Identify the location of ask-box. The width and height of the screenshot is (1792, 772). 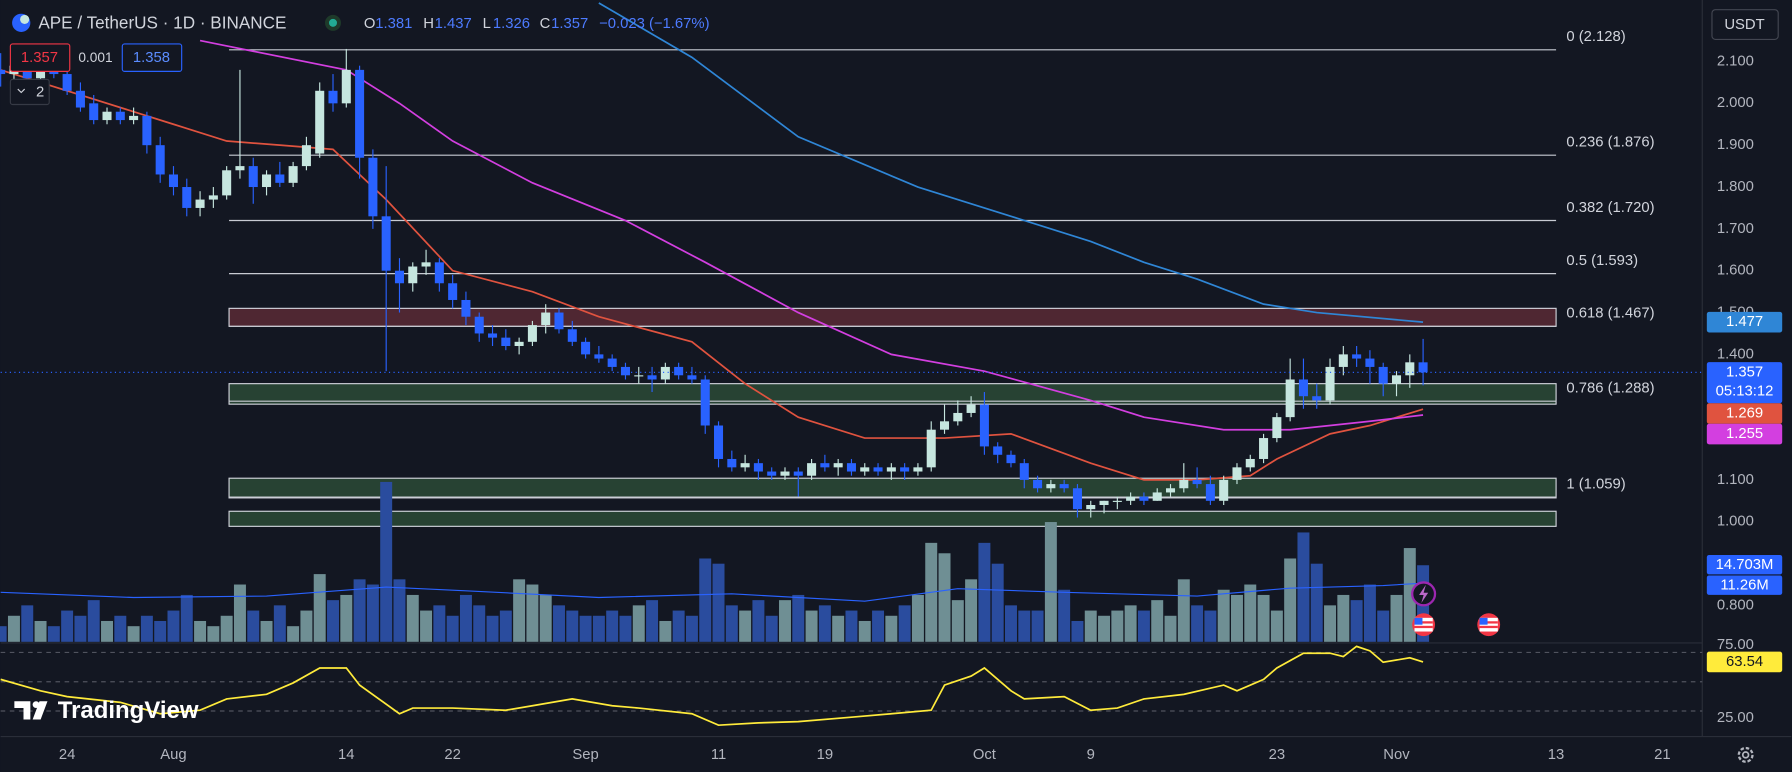
(152, 57).